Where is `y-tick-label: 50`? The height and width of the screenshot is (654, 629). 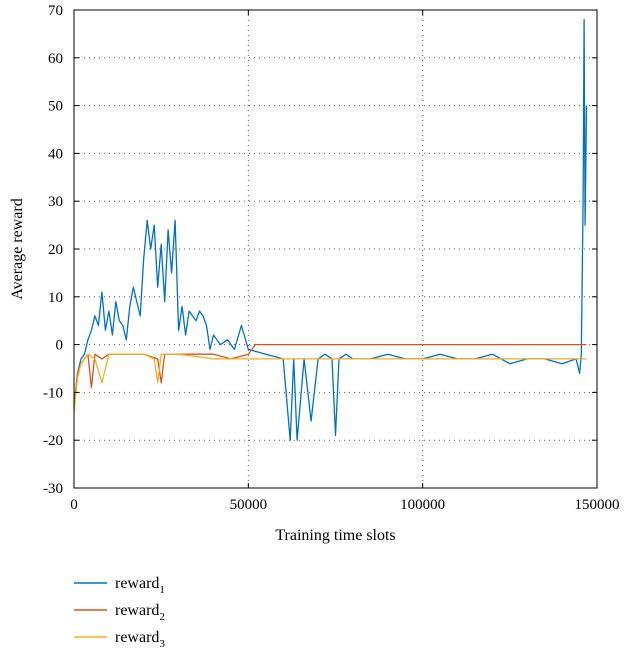 y-tick-label: 50 is located at coordinates (55, 107).